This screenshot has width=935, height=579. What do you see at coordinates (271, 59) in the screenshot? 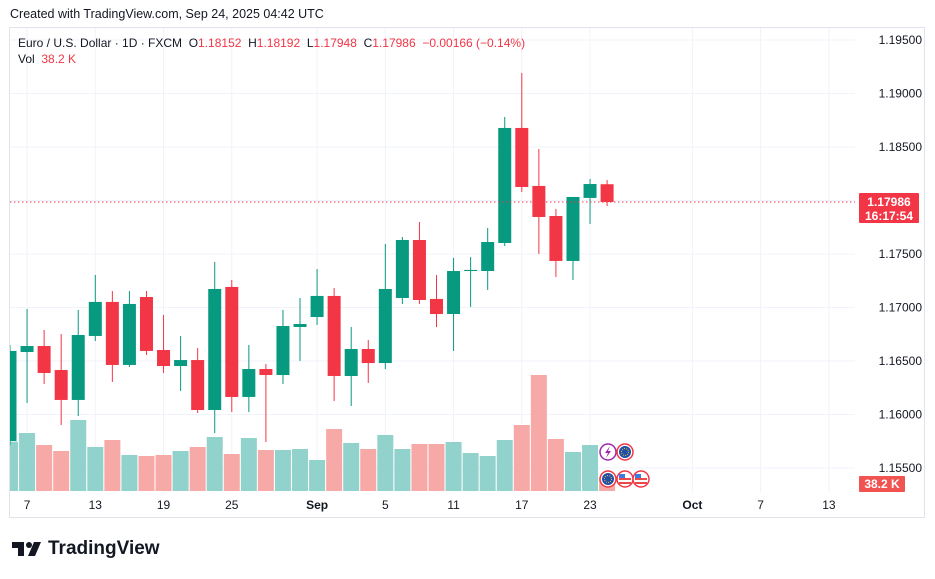
I see `volume-row: Vol 38.2 K` at bounding box center [271, 59].